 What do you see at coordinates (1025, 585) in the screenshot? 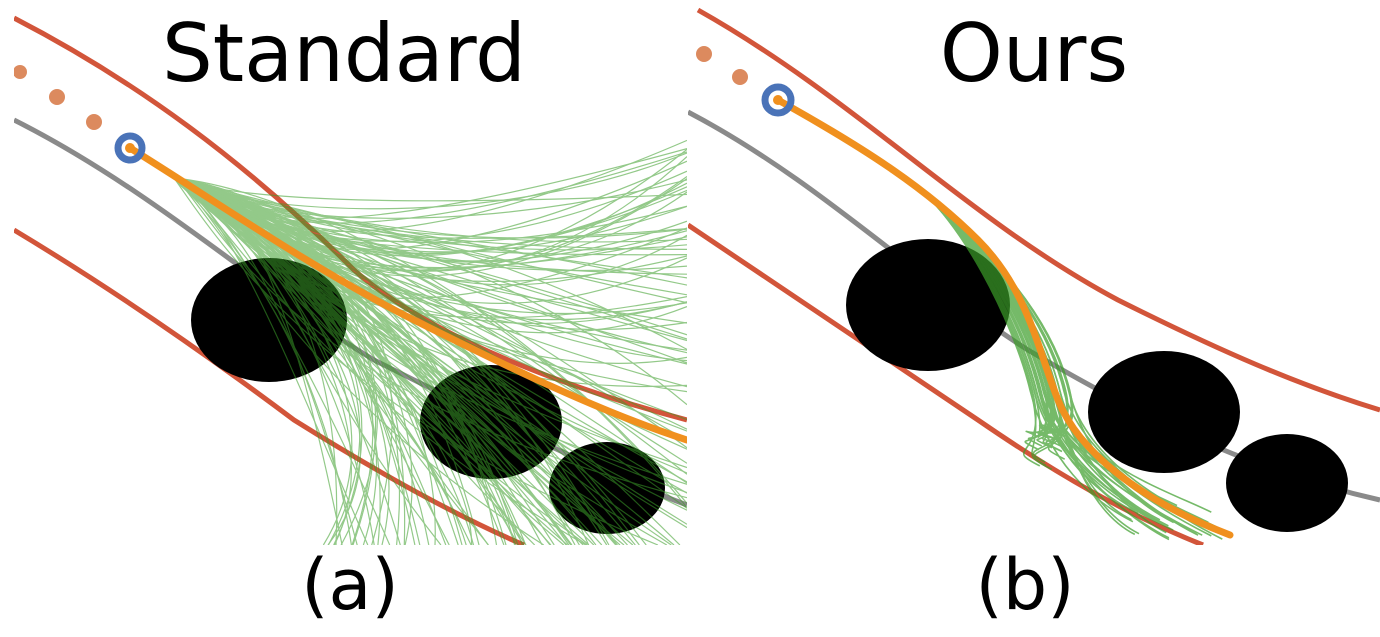
I see `panel-caption-b: (b)` at bounding box center [1025, 585].